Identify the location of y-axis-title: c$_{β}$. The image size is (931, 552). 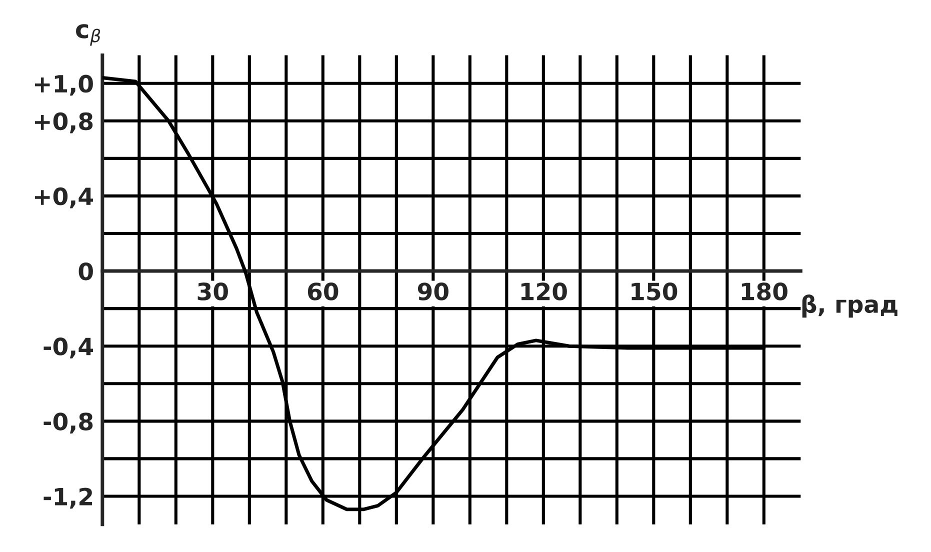
(88, 35).